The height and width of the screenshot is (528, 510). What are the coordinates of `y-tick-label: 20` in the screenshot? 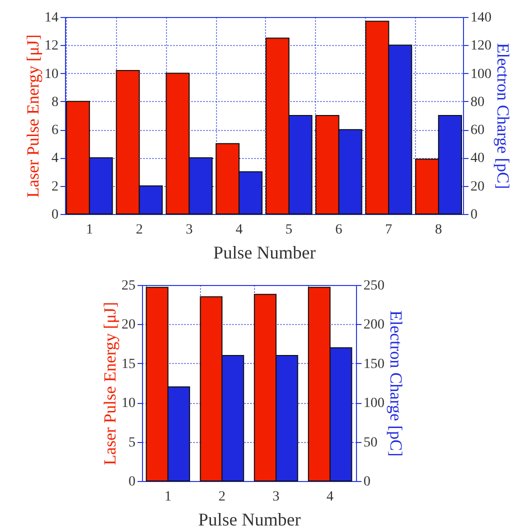 It's located at (129, 325).